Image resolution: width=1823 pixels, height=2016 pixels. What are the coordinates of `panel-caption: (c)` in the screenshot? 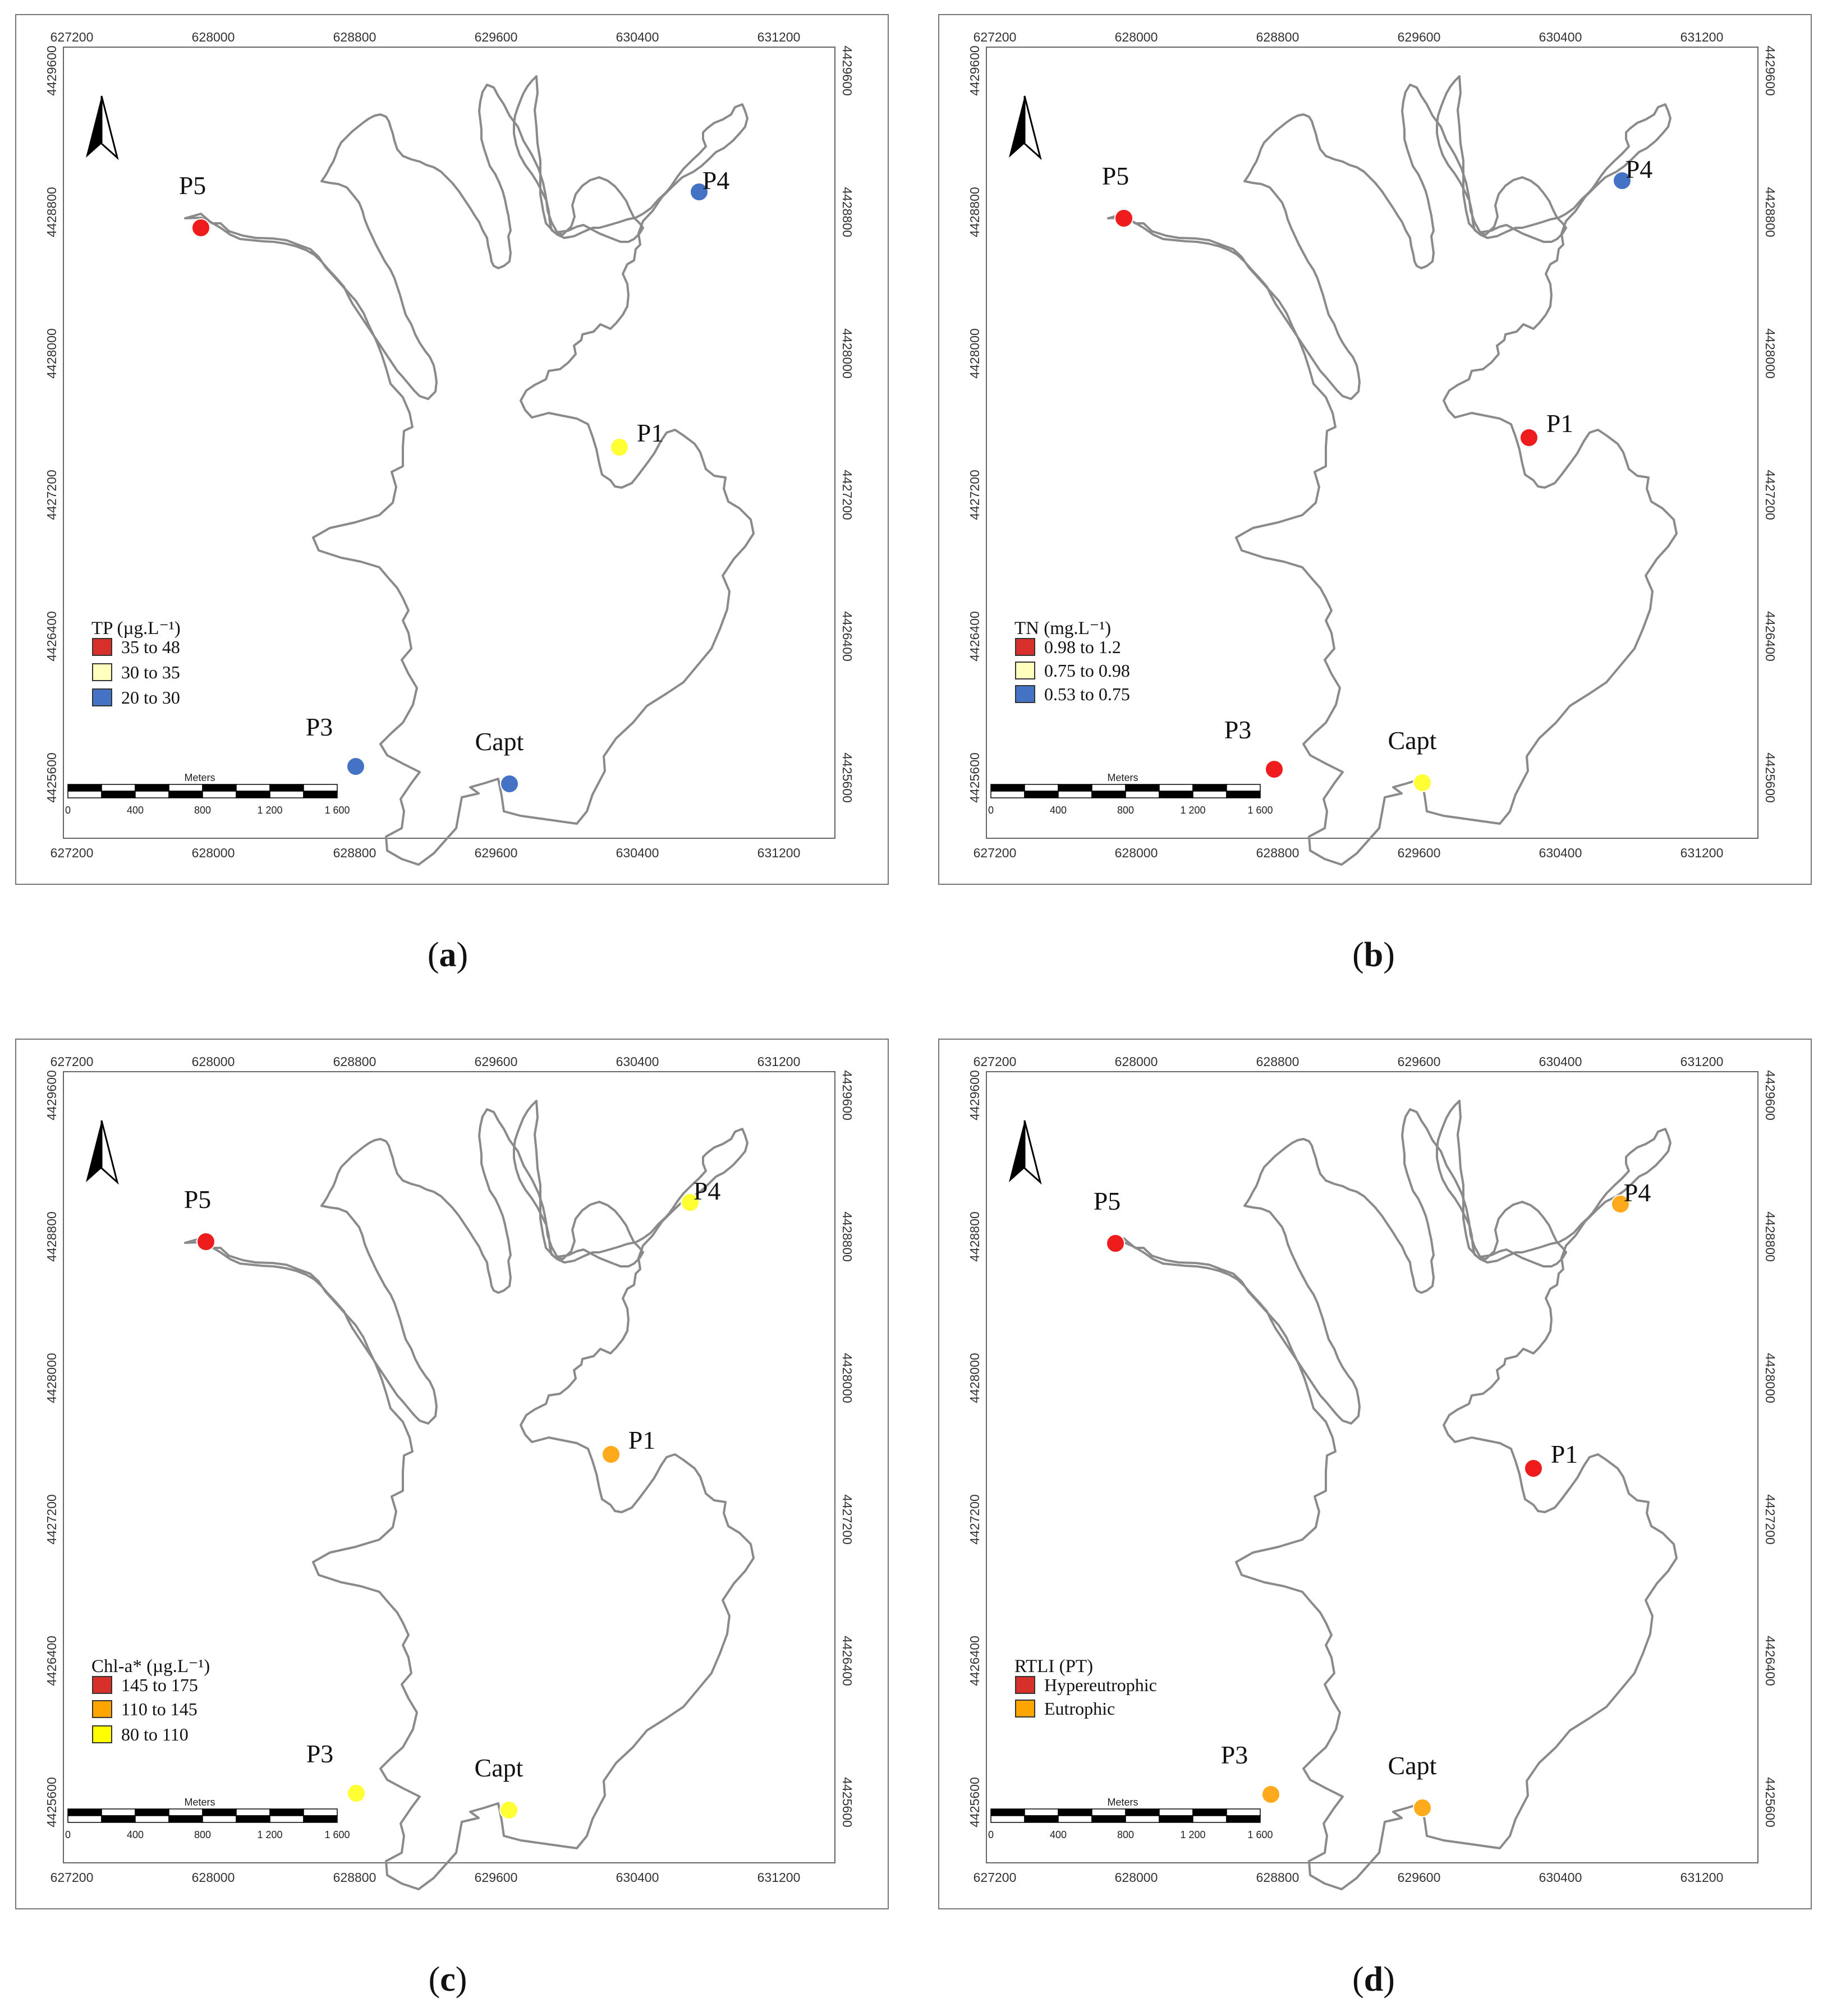 It's located at (448, 1979).